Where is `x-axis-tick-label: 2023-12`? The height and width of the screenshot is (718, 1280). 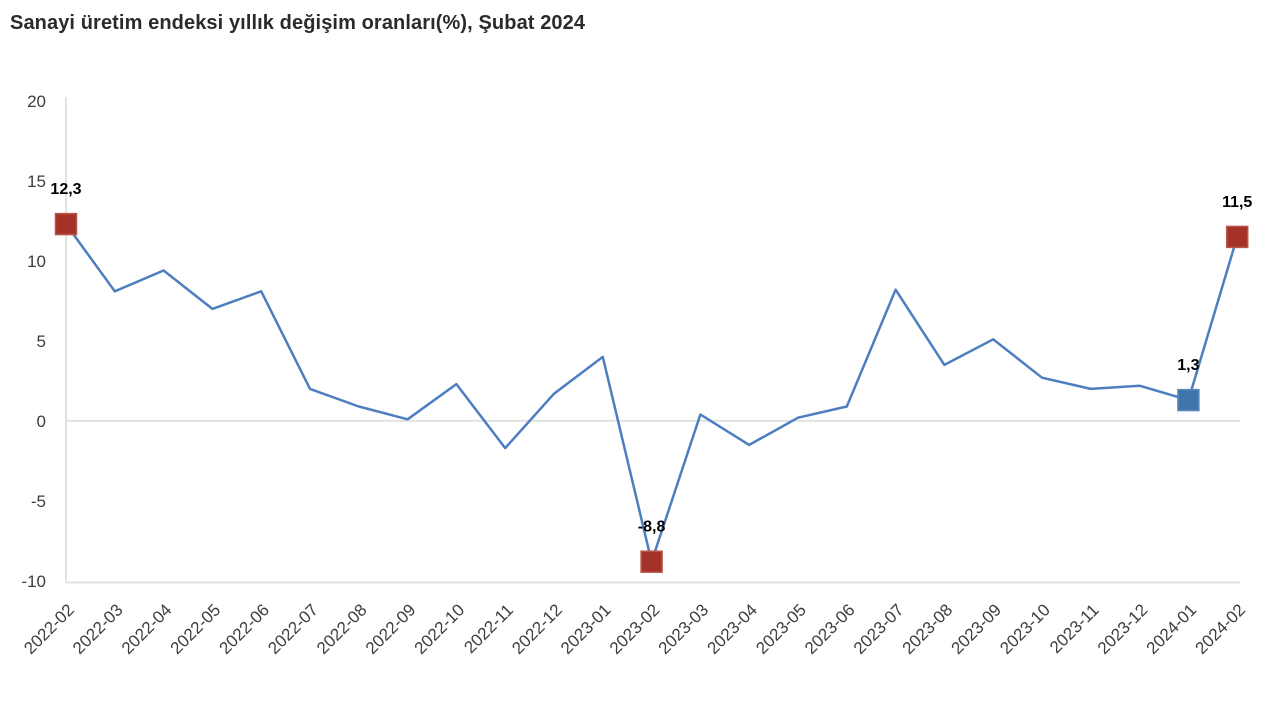 x-axis-tick-label: 2023-12 is located at coordinates (1123, 629).